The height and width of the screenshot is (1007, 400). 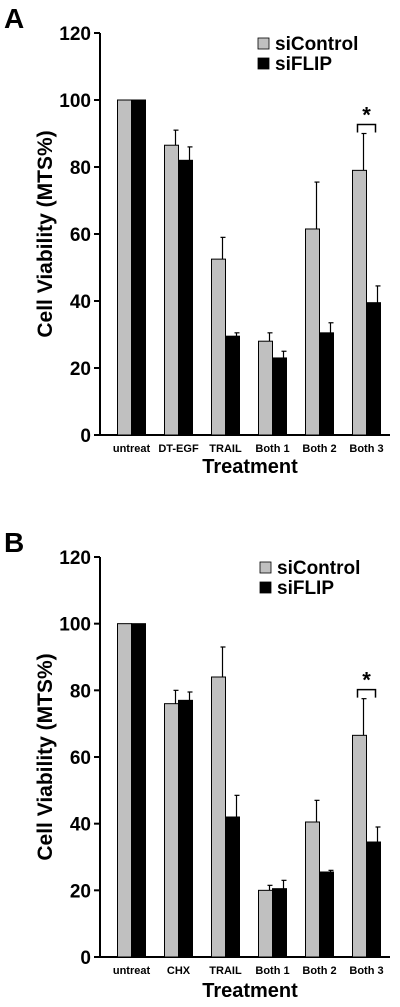 What do you see at coordinates (171, 830) in the screenshot?
I see `bar-sicontrol-chx` at bounding box center [171, 830].